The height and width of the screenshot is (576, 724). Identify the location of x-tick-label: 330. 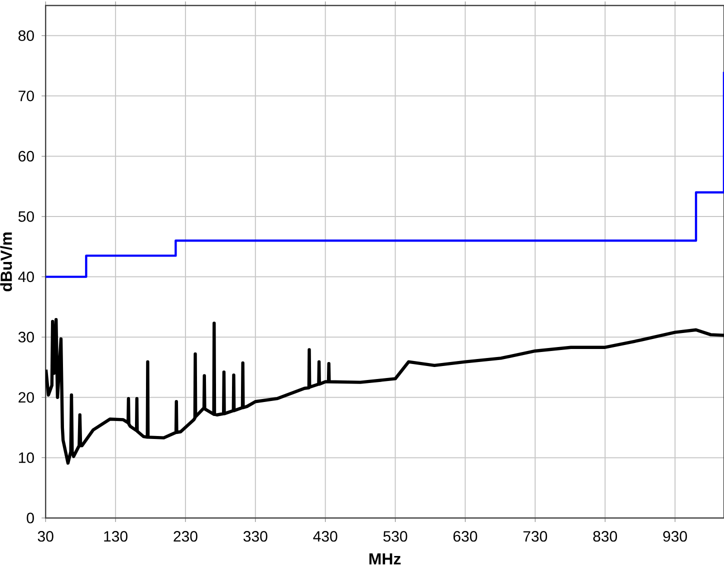
(255, 536).